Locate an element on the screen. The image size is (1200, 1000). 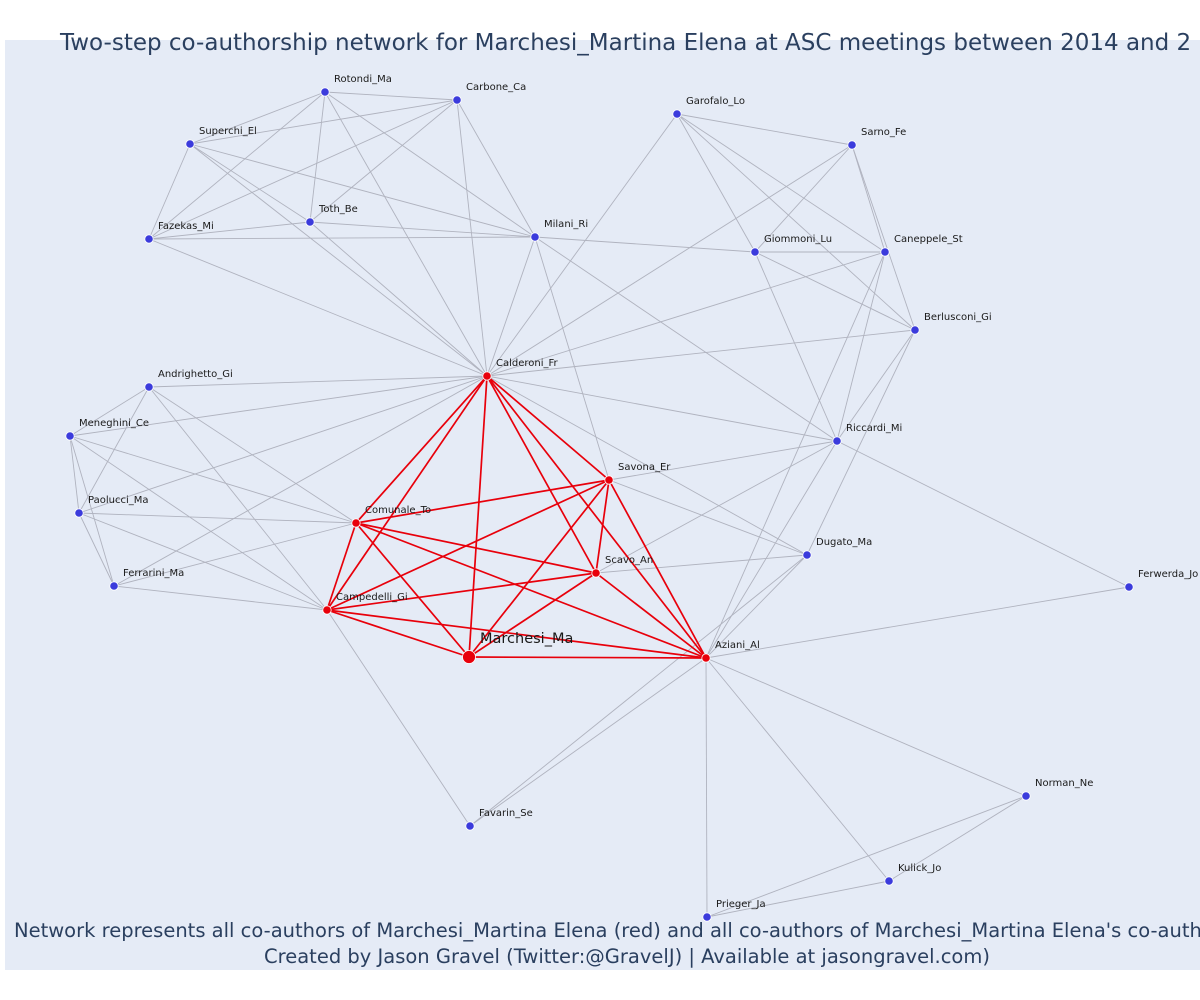
edge-Andrighetto_Gi-Paolucci_Ma is located at coordinates (114, 450).